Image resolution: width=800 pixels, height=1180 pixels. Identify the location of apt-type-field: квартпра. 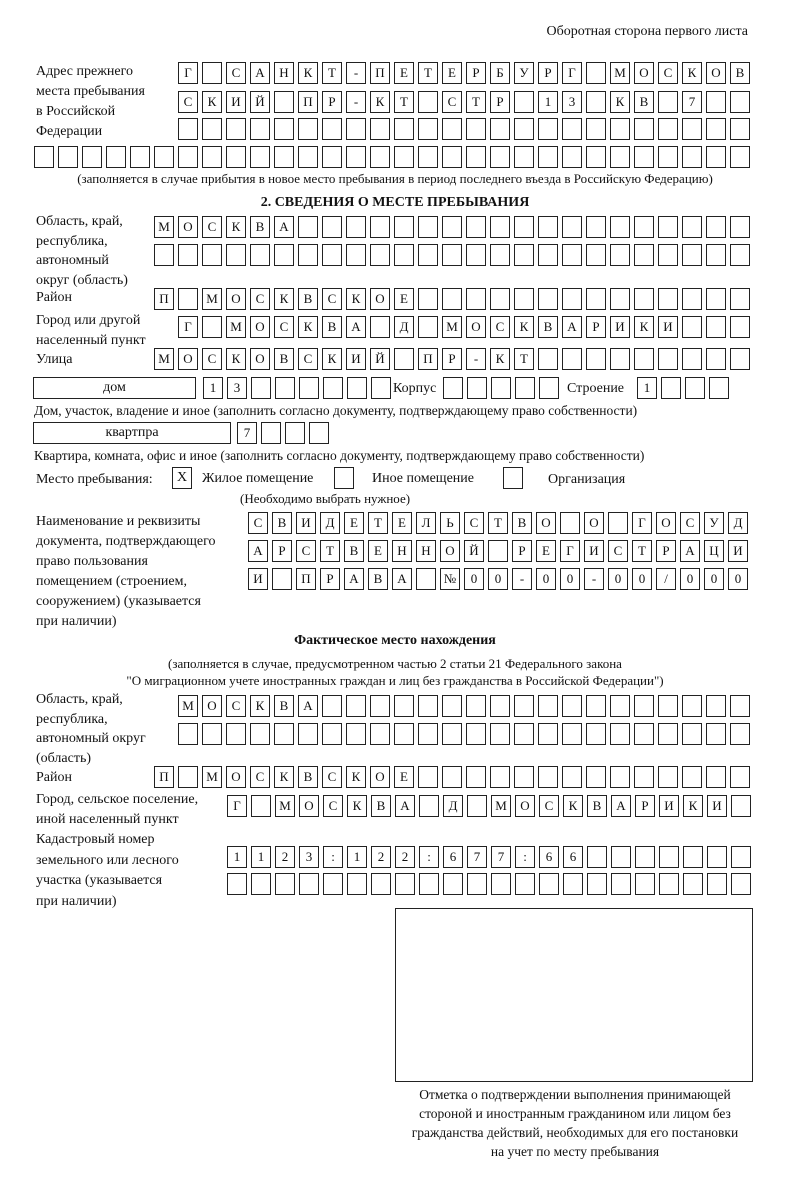
(132, 433).